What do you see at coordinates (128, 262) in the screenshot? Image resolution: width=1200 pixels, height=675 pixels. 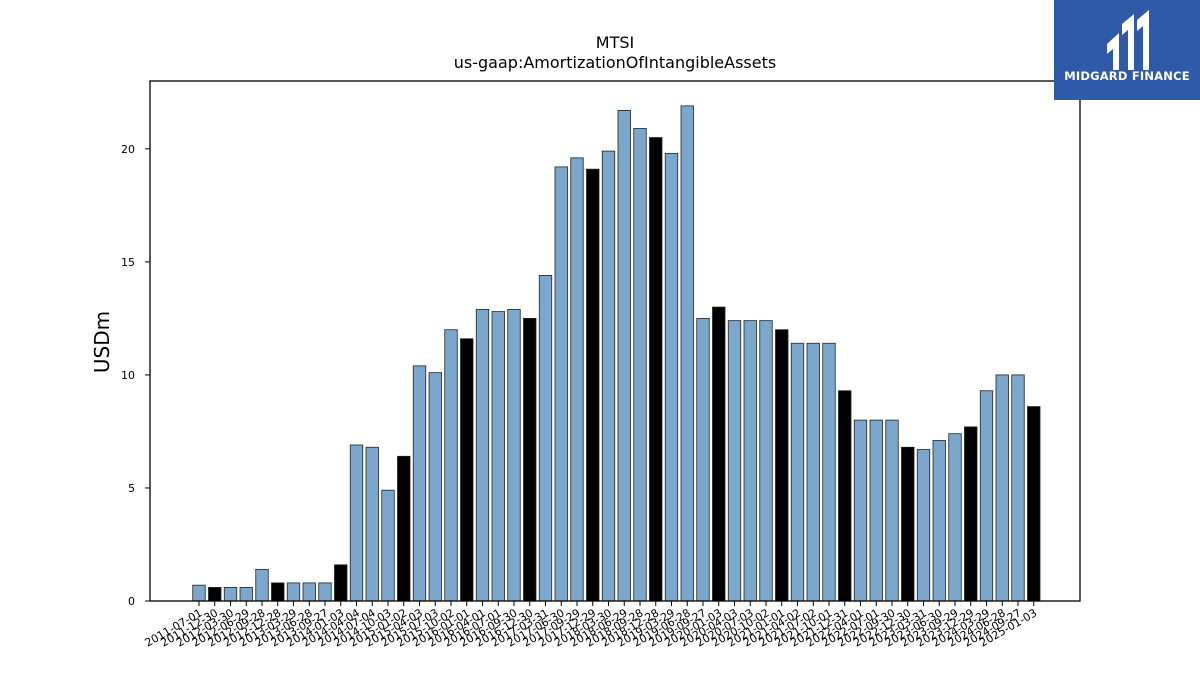 I see `y-tick-label: 15` at bounding box center [128, 262].